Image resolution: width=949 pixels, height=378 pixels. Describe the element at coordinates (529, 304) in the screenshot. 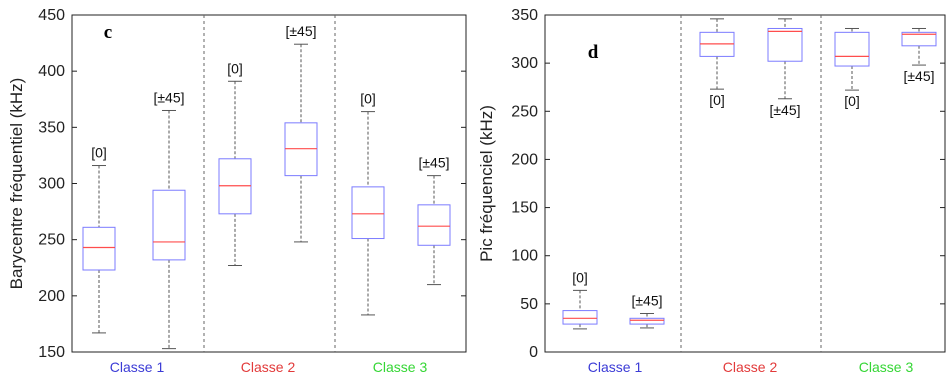

I see `panel-d-y-tick-label: 50` at that location.